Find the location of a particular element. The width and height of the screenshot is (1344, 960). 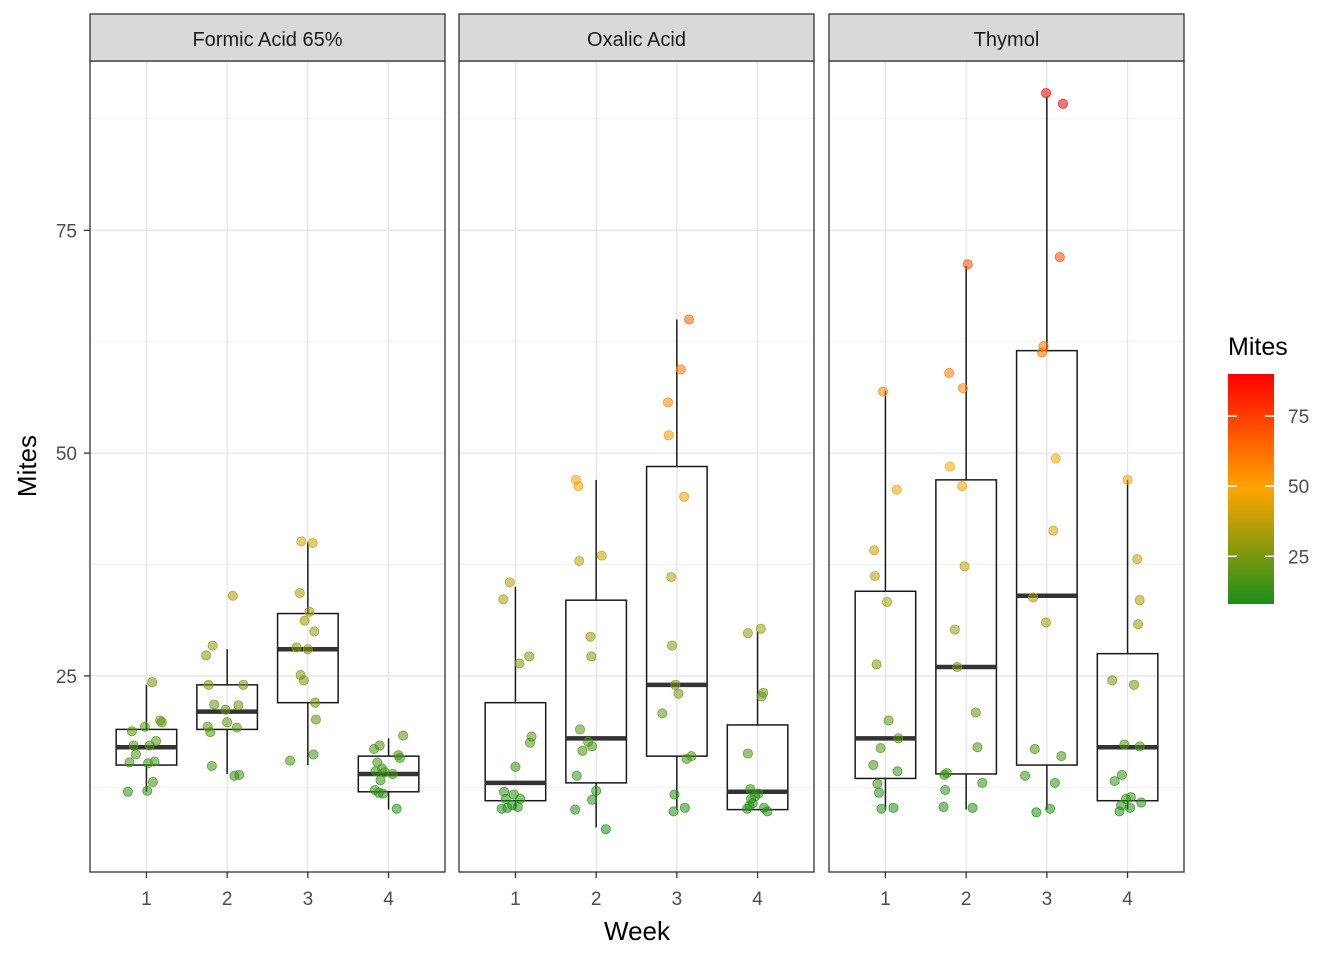

x-tick-label: 3 is located at coordinates (1047, 899).